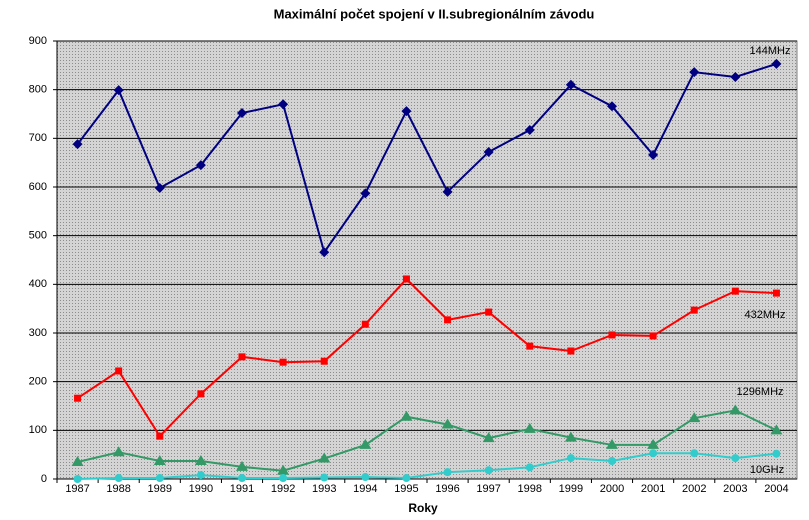  What do you see at coordinates (653, 489) in the screenshot?
I see `x-tick-label: 2001` at bounding box center [653, 489].